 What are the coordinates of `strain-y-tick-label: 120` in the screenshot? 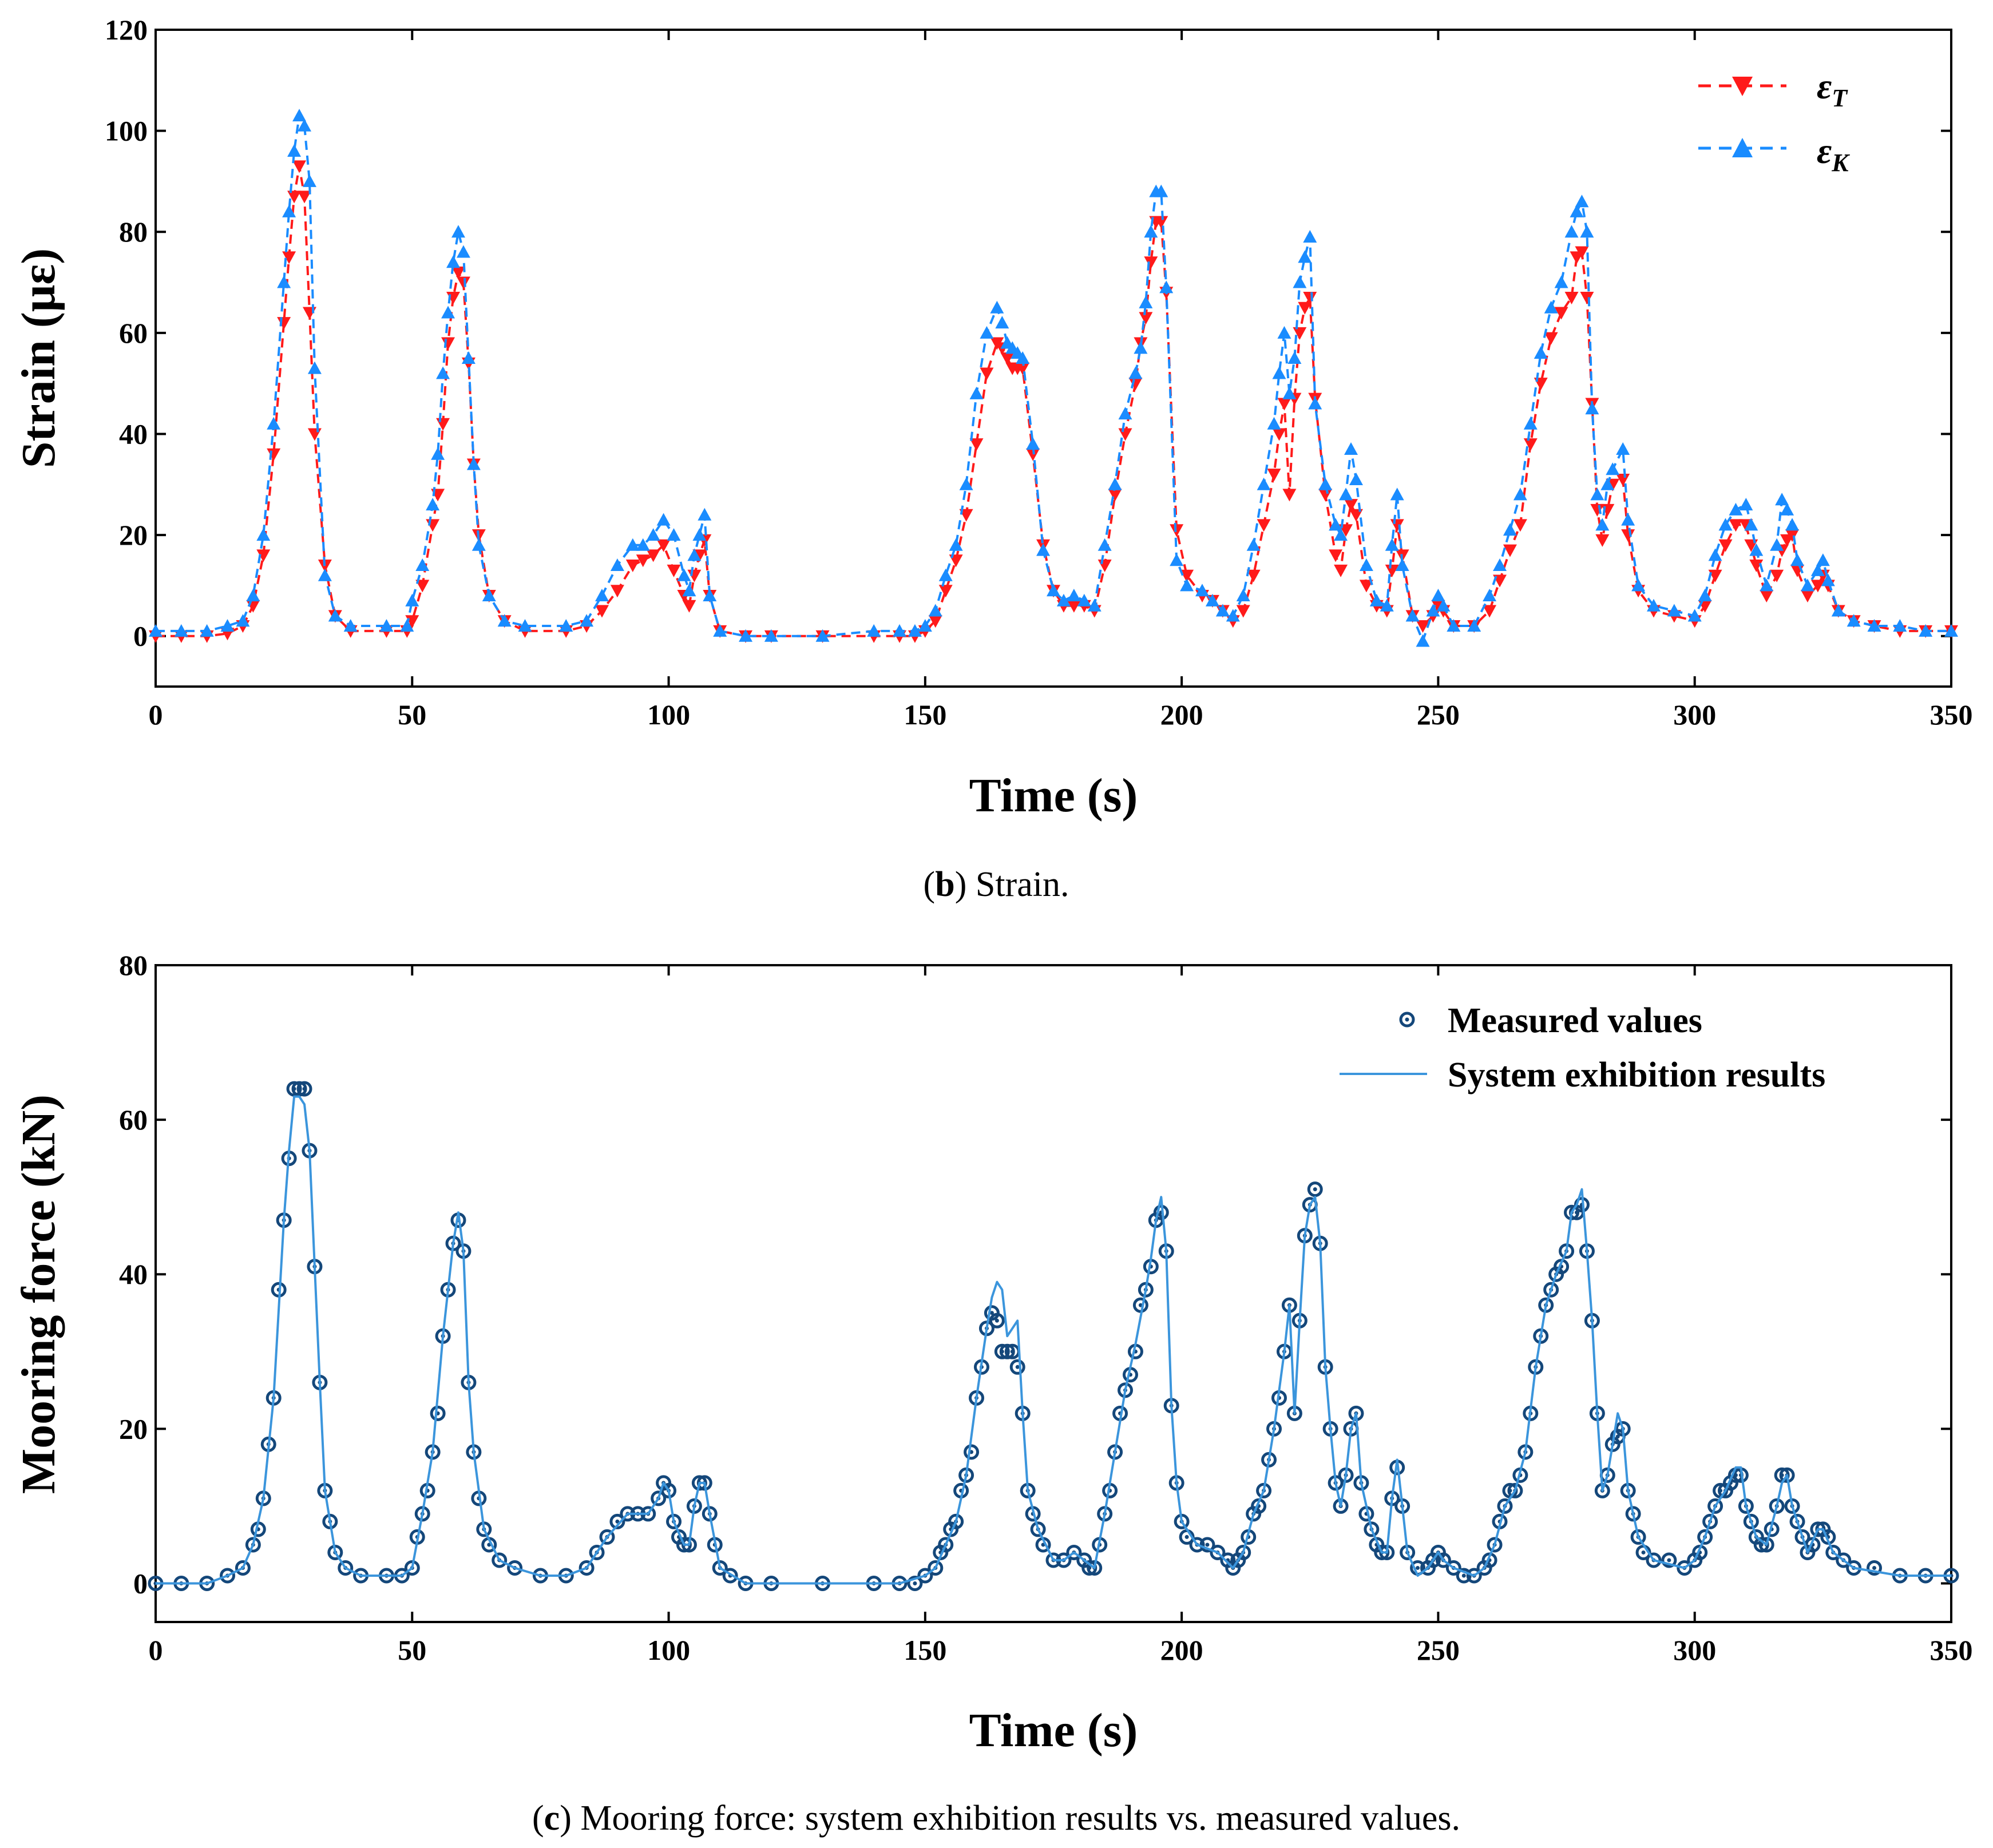 It's located at (126, 30).